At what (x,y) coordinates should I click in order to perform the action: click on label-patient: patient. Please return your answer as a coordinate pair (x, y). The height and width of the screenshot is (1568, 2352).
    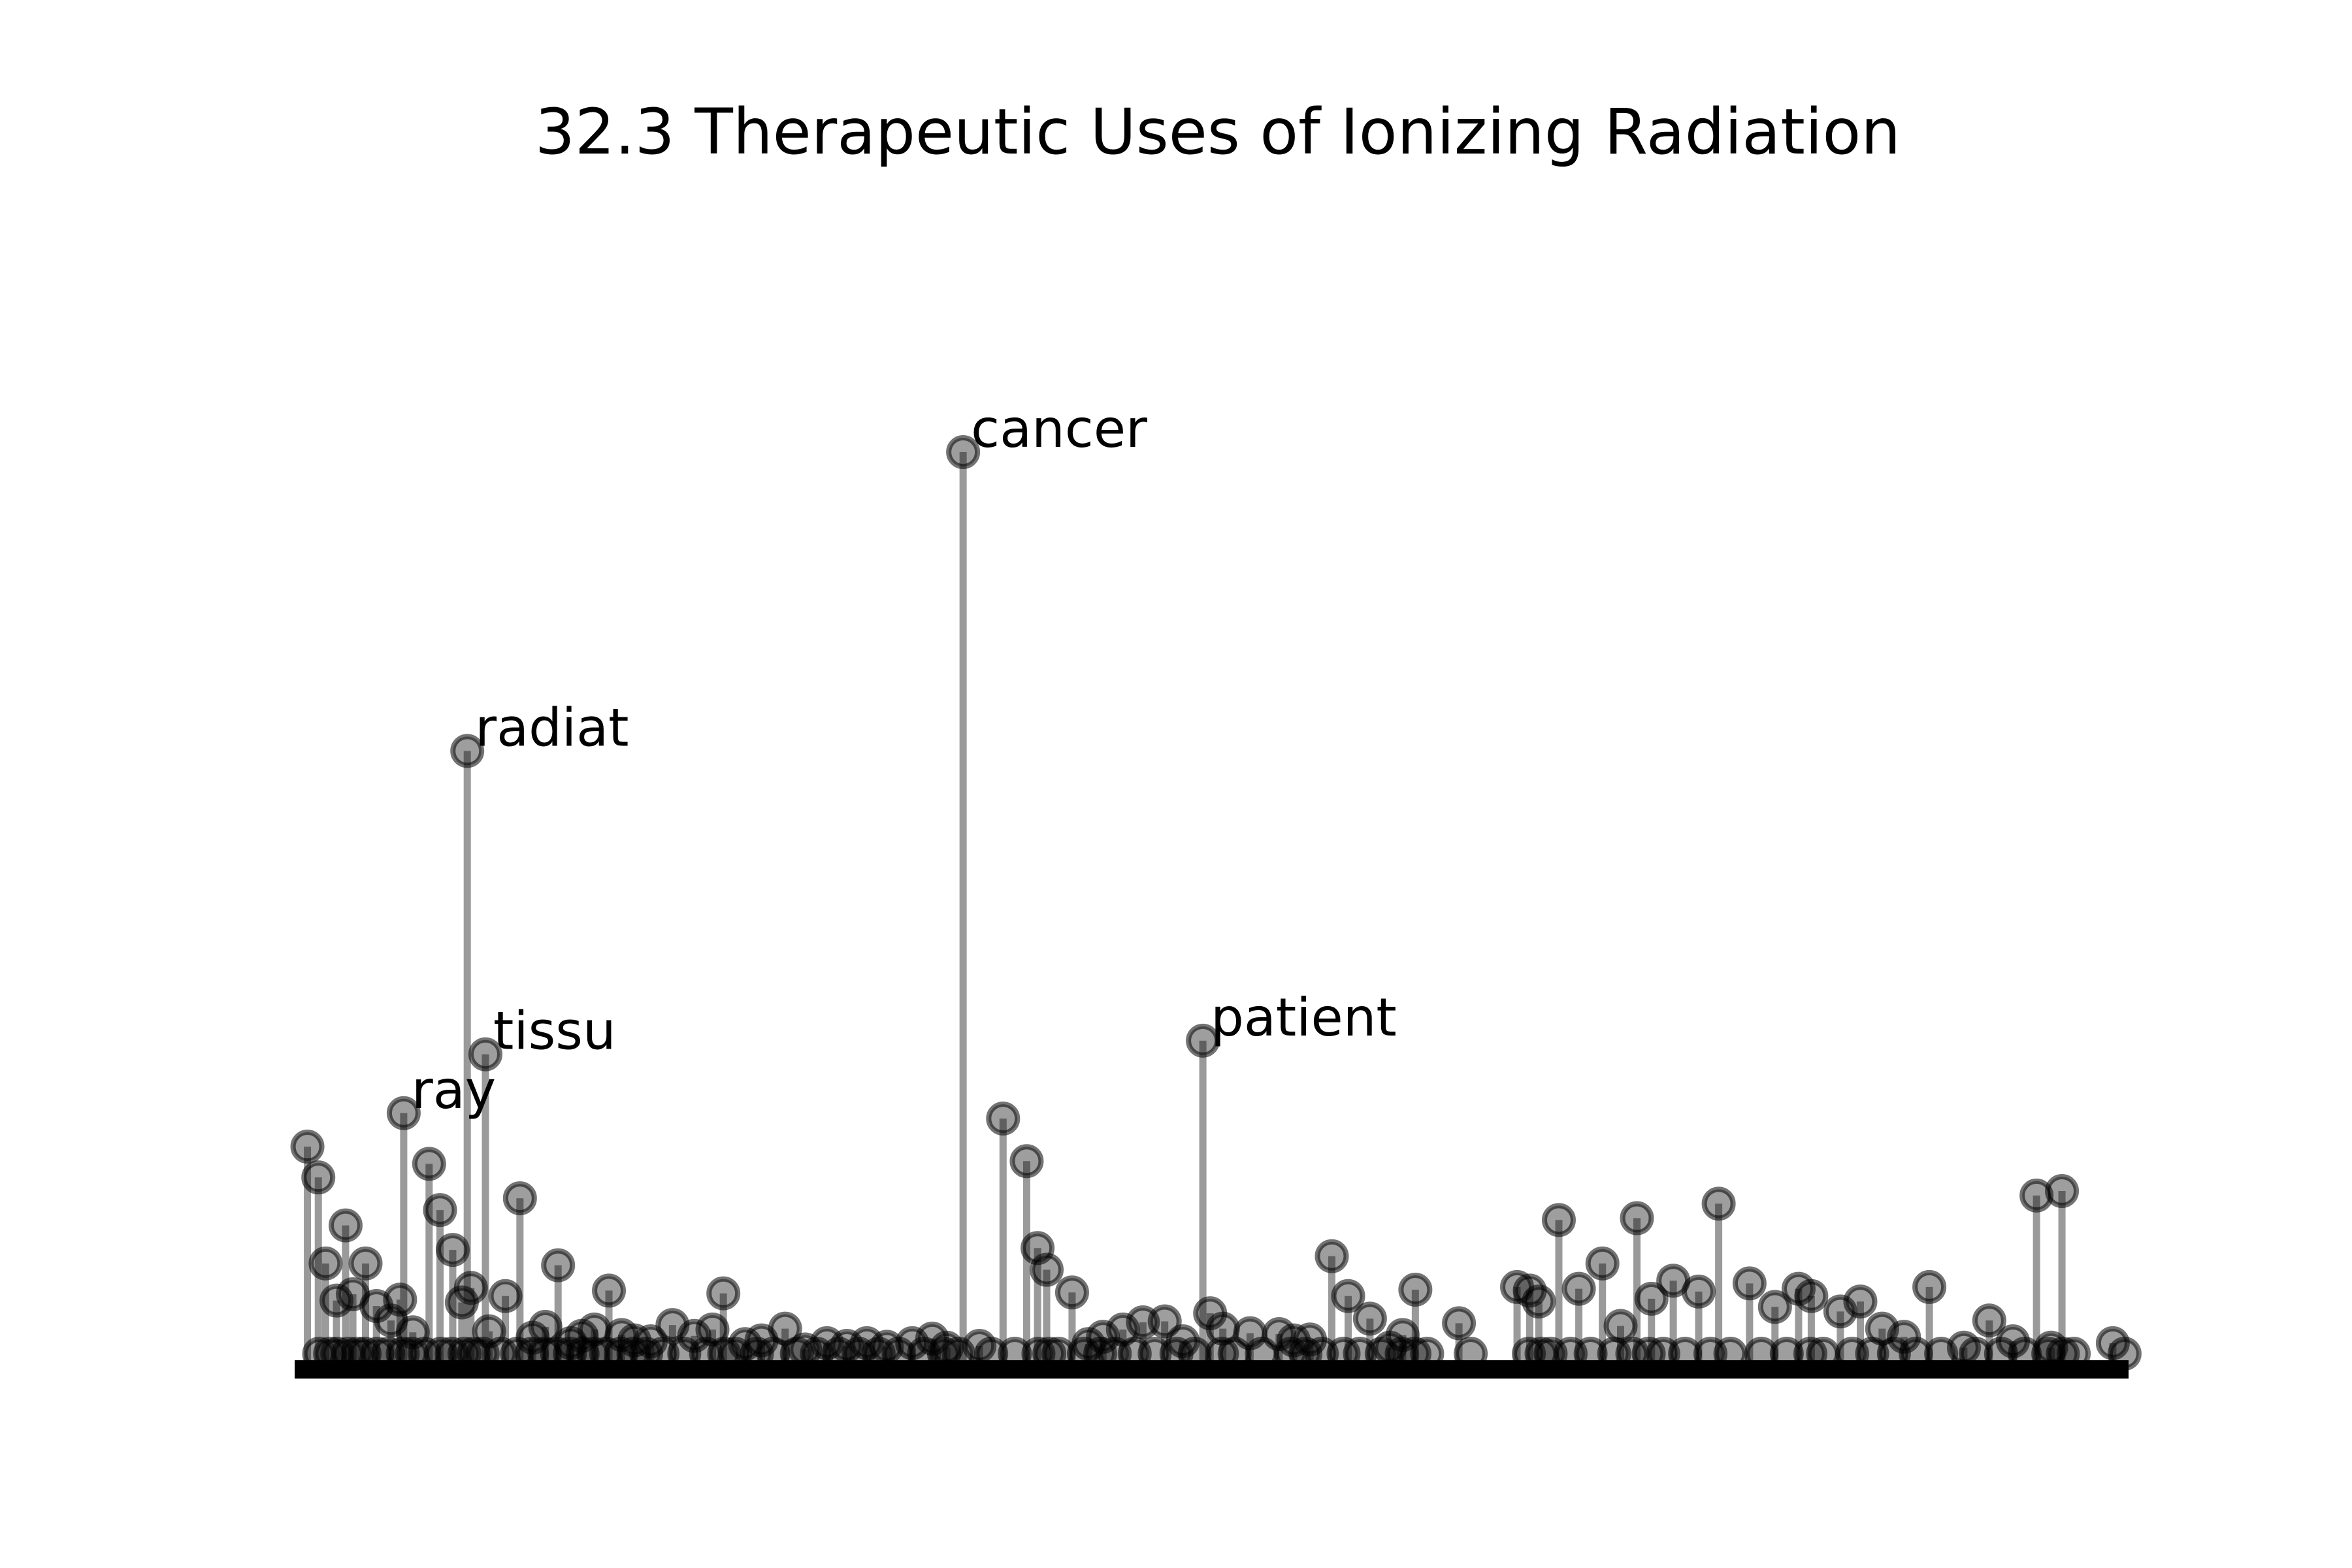
    Looking at the image, I should click on (1304, 1017).